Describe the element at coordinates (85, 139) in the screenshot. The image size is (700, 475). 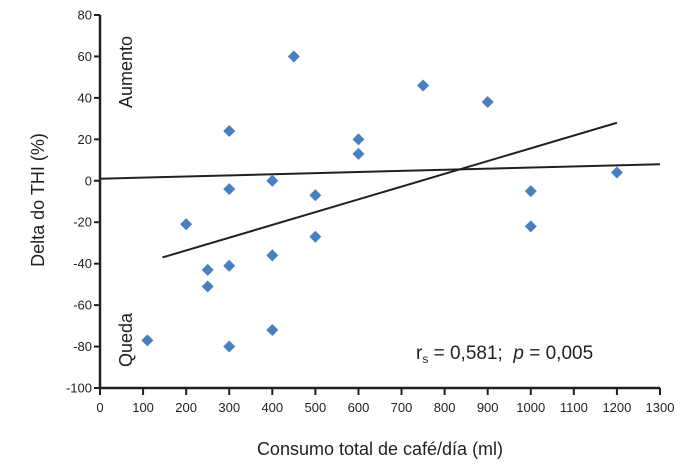
I see `y-tick-label: 20` at that location.